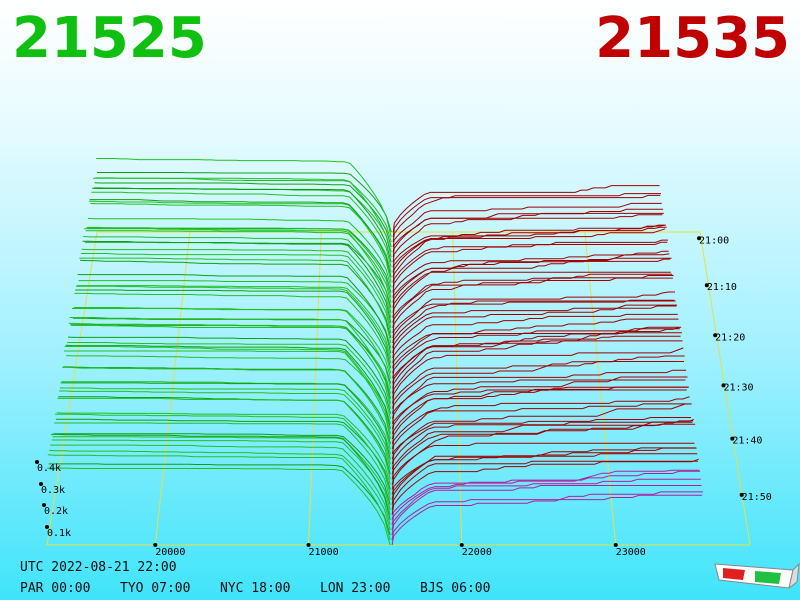 The height and width of the screenshot is (600, 800). I want to click on time-tick-label: 21:20, so click(730, 337).